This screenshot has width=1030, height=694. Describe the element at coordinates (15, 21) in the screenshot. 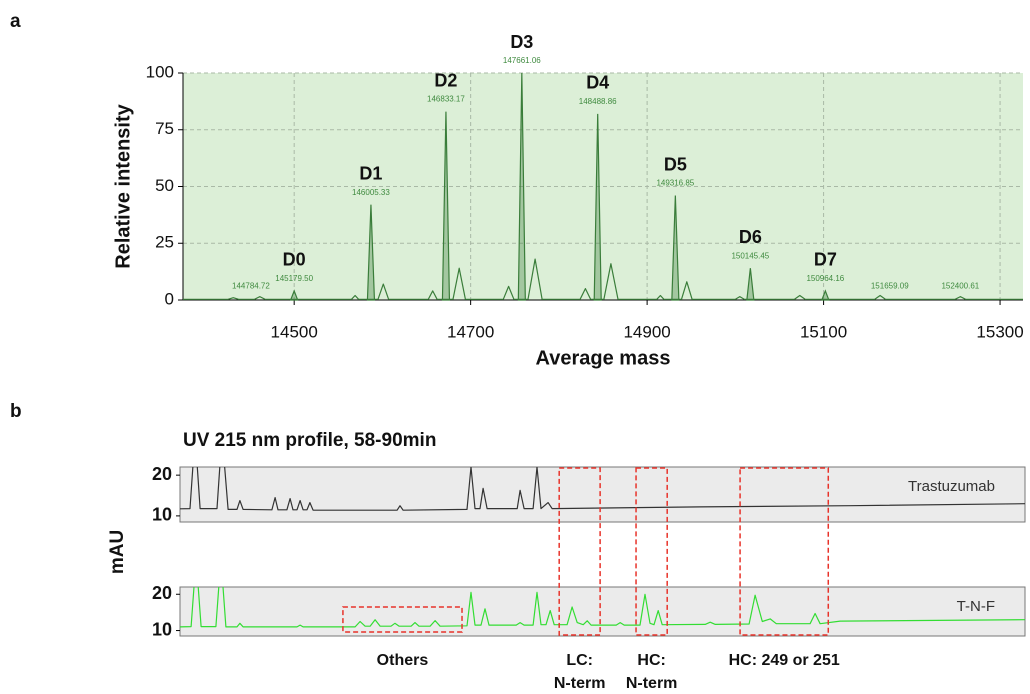

I see `panel-letter: a` at that location.